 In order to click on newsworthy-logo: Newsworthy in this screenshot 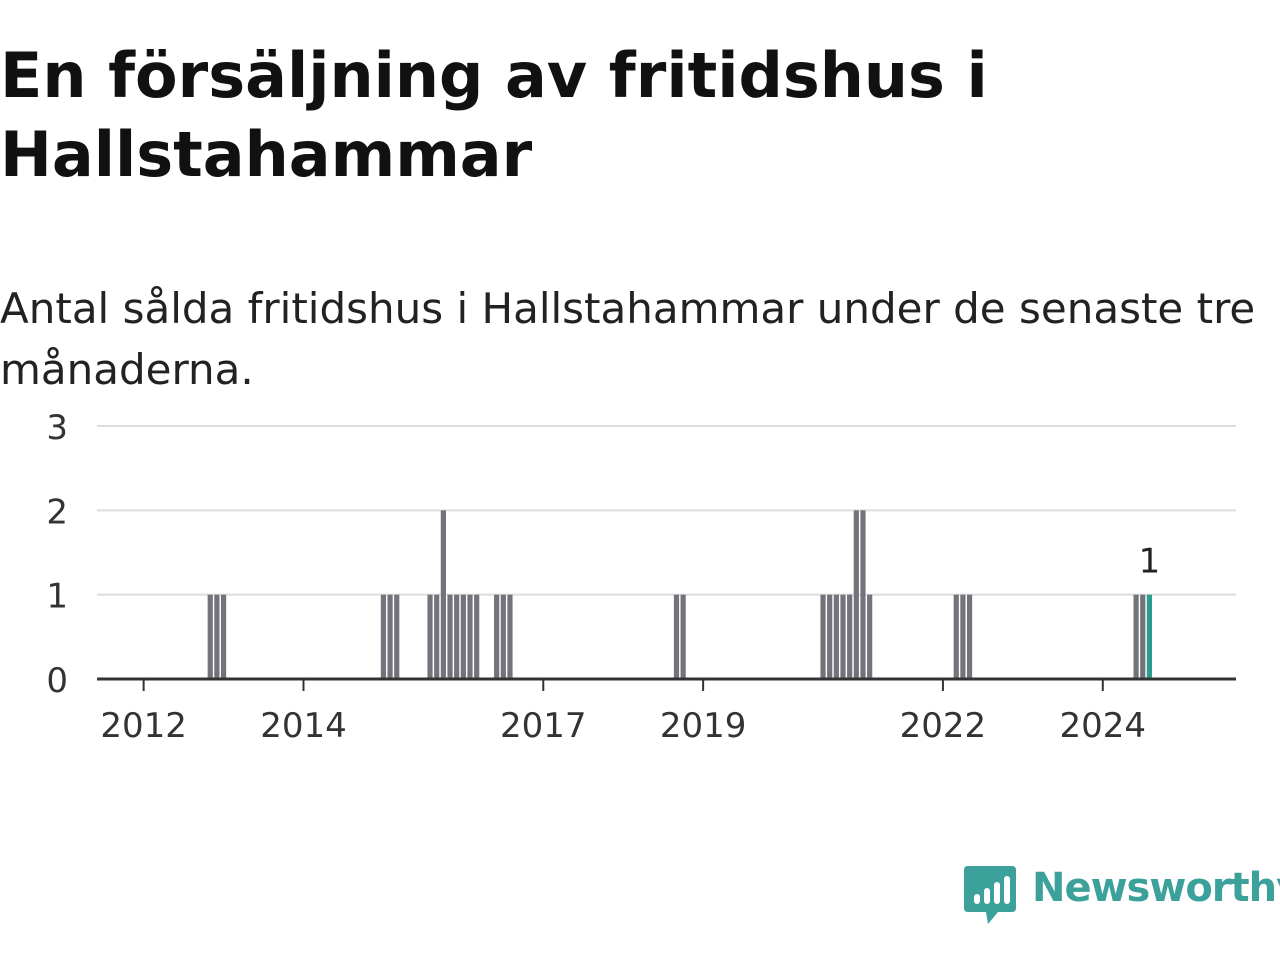, I will do `click(1122, 896)`.